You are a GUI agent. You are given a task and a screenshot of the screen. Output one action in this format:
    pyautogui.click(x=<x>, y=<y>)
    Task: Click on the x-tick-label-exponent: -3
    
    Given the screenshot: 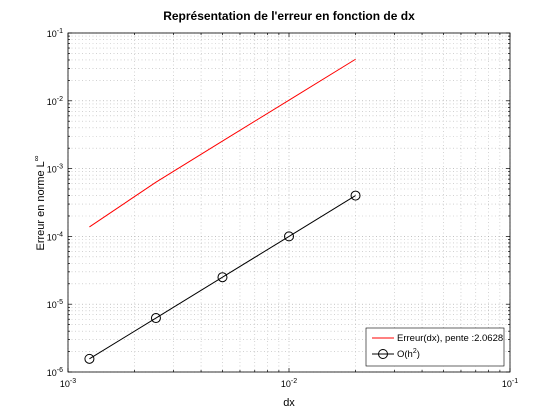 What is the action you would take?
    pyautogui.click(x=73, y=381)
    